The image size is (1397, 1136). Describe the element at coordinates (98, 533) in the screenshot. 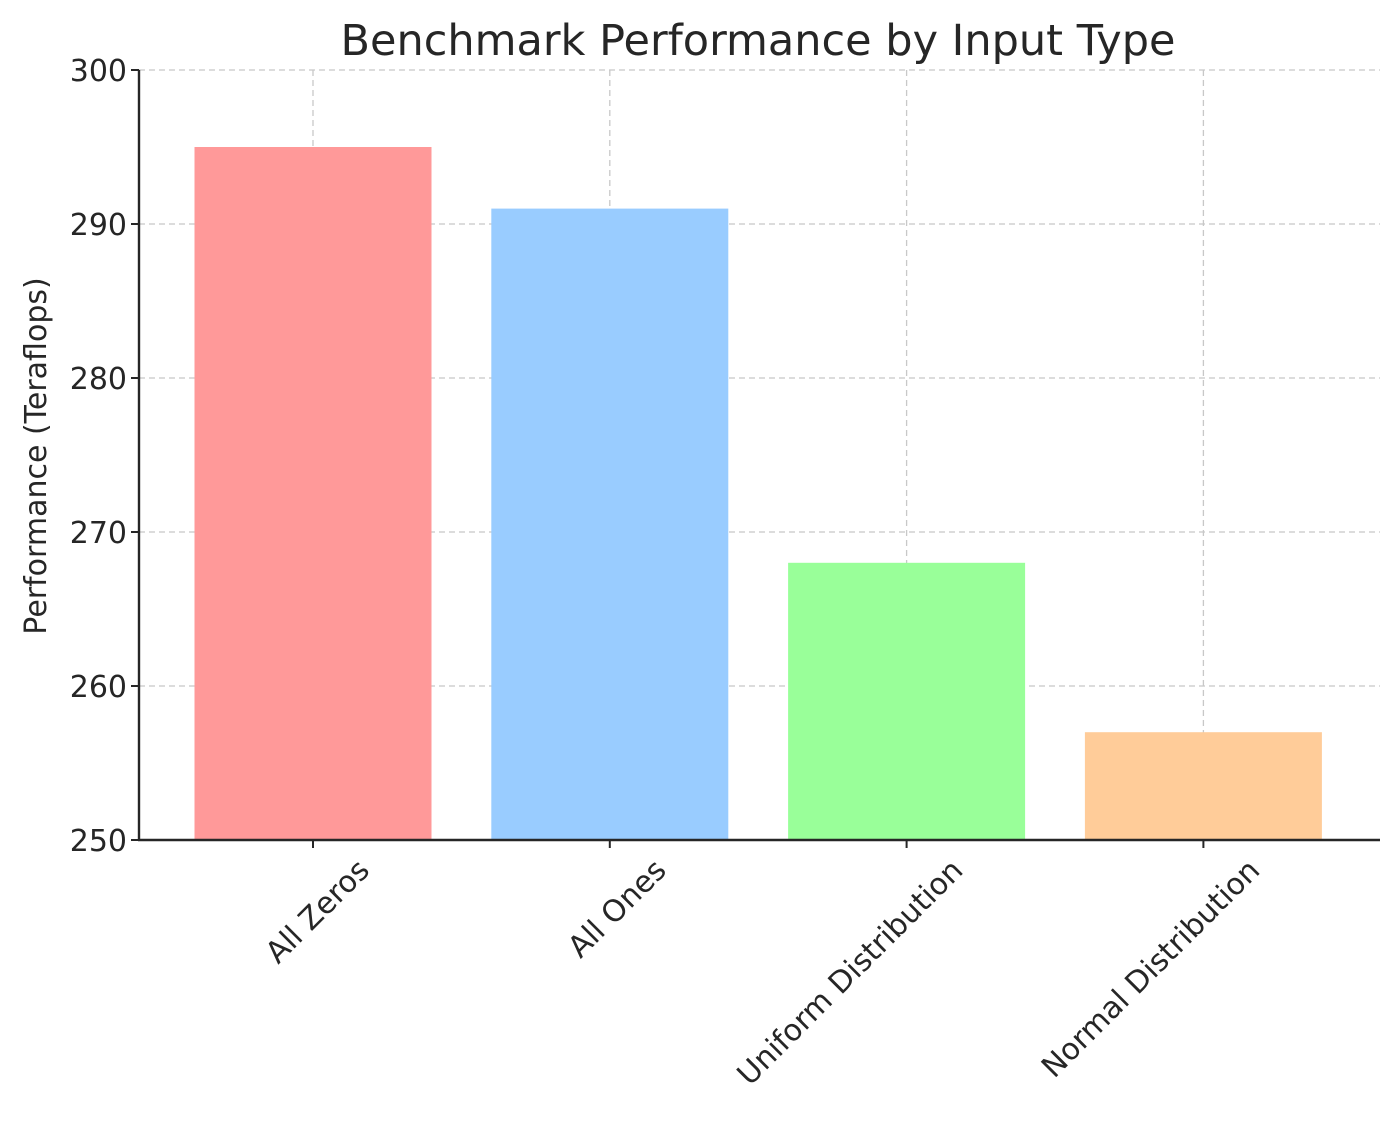

I see `y-tick-label: 270` at that location.